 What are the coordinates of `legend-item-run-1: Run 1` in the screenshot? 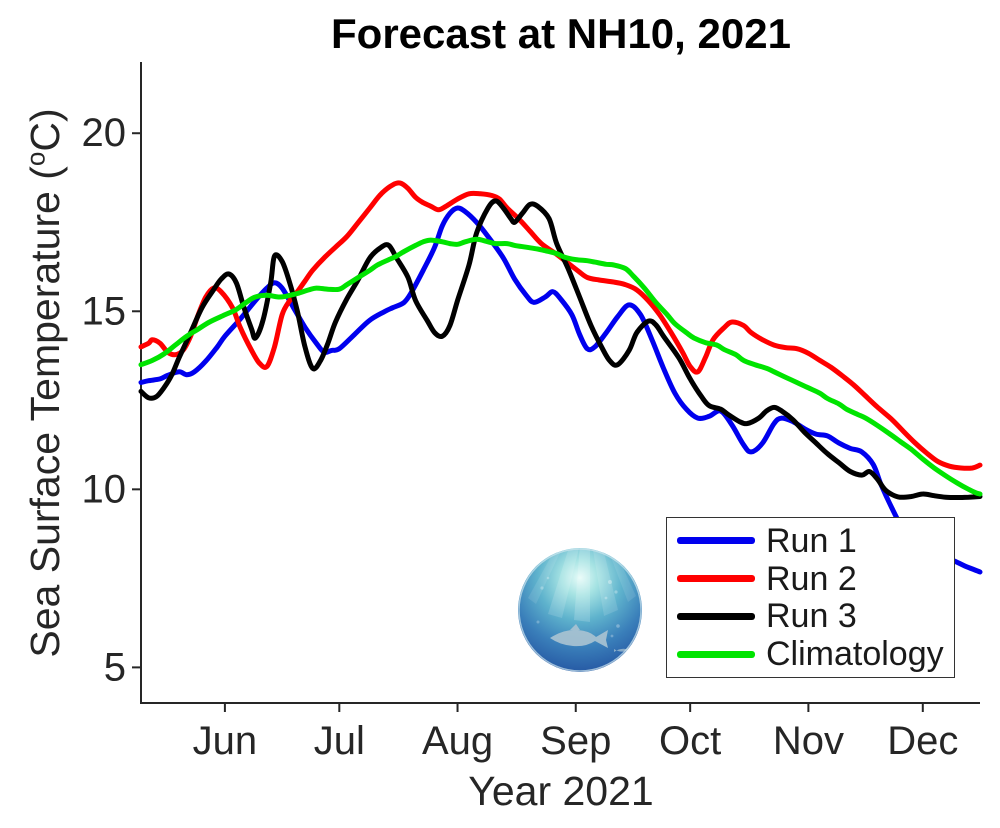 It's located at (811, 541).